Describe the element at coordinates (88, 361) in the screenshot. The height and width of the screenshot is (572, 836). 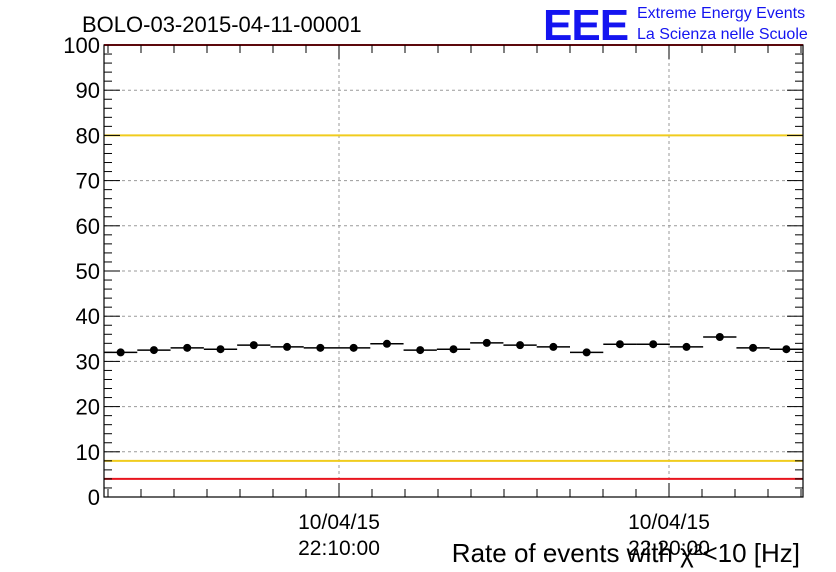
I see `y-tick-label: 30` at that location.